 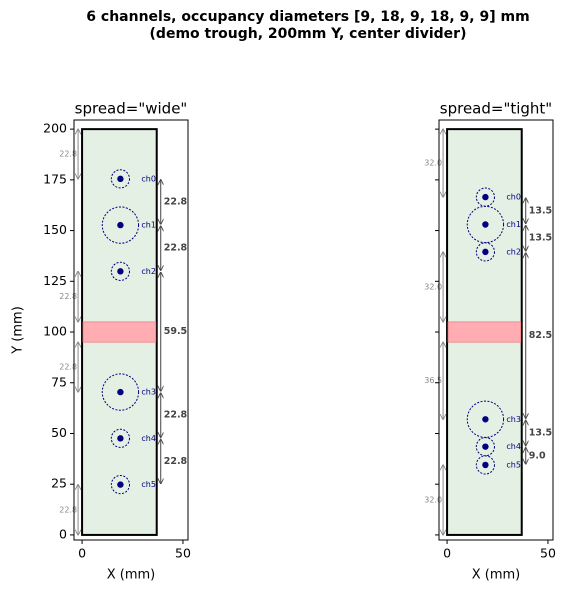 I want to click on axes-title: spread="tight", so click(x=496, y=109).